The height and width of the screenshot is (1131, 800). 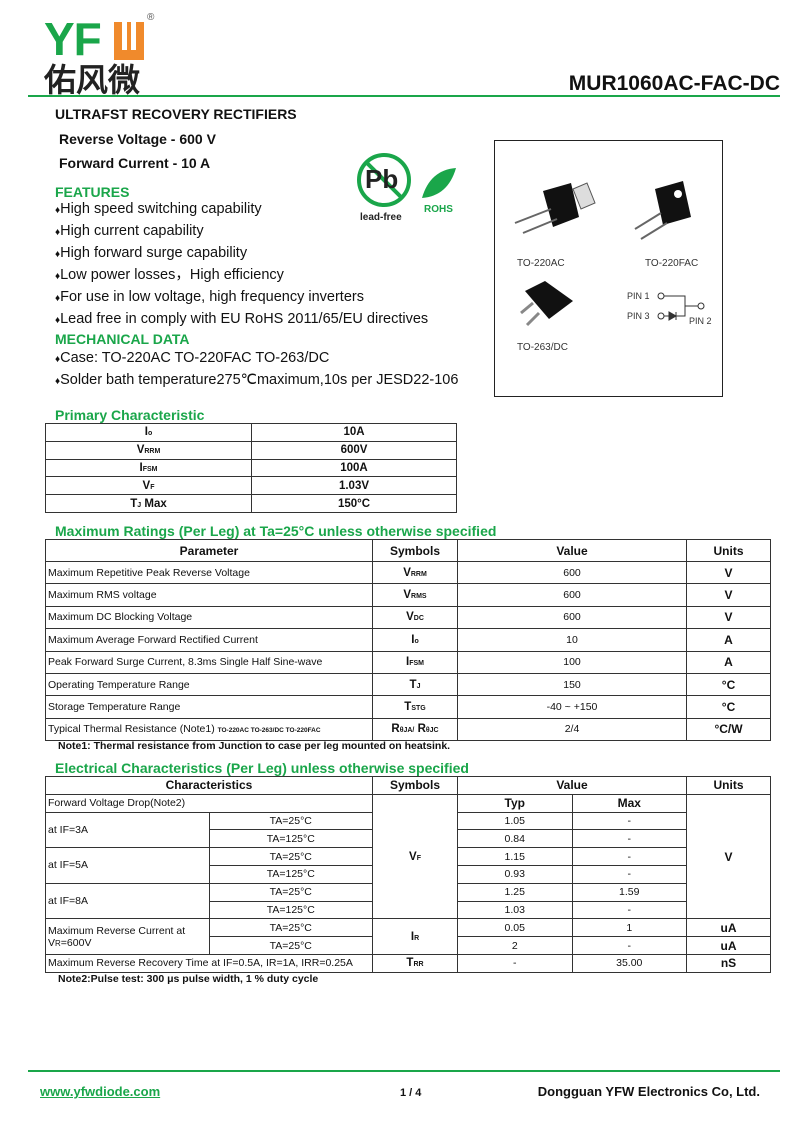 I want to click on table-row: Maximum RMS voltage VRMS 600 V, so click(x=408, y=595).